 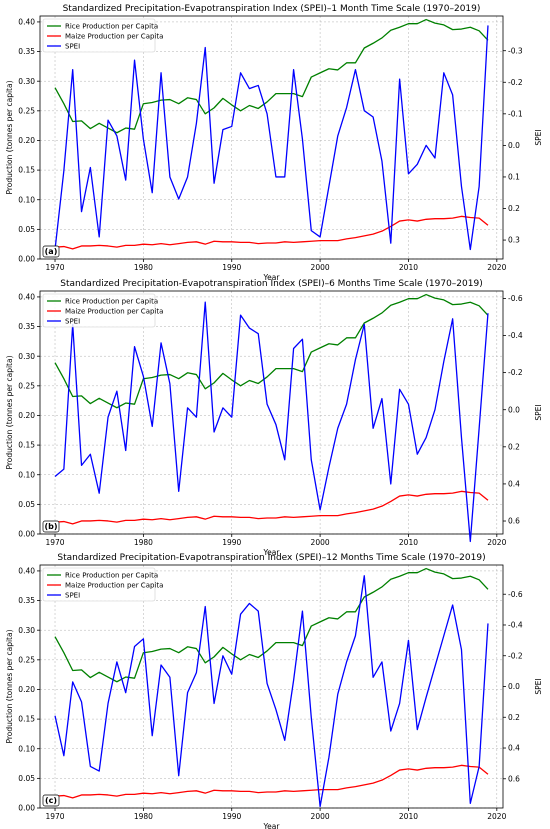 I want to click on y2-tick-label: 0.3, so click(x=514, y=240).